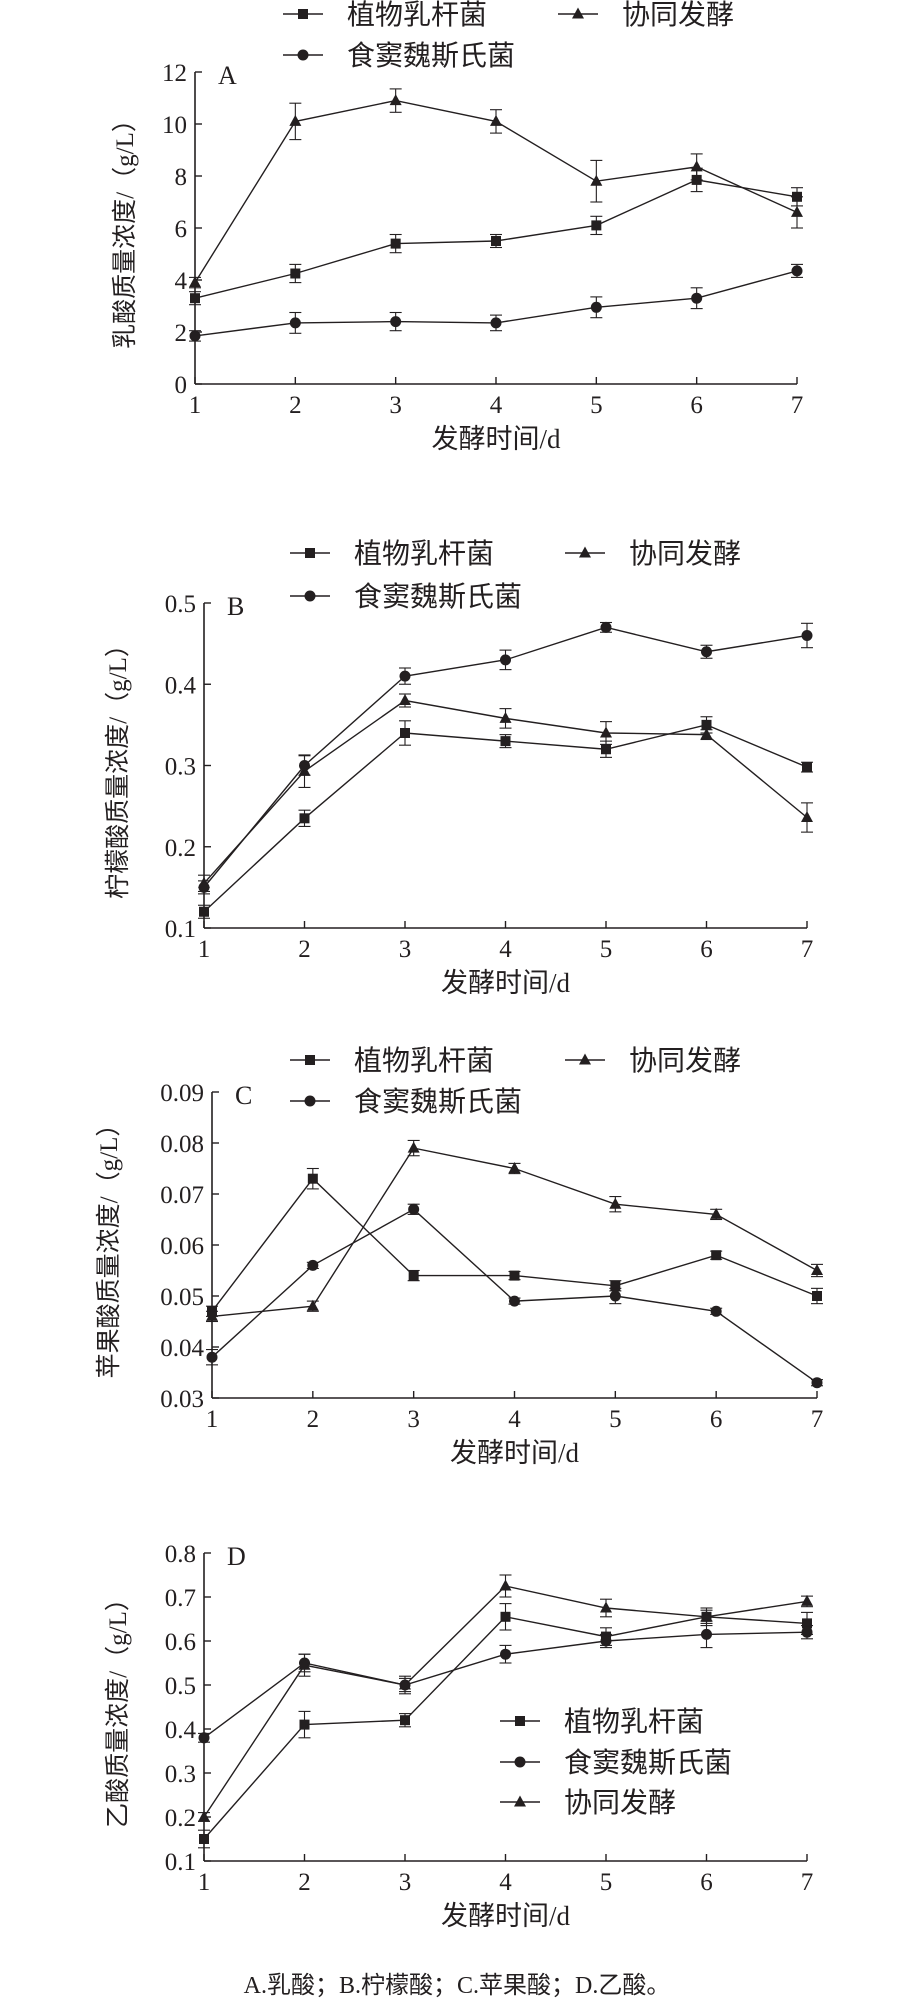 The height and width of the screenshot is (2001, 914). I want to click on y-tick-label: 0.1, so click(180, 1862).